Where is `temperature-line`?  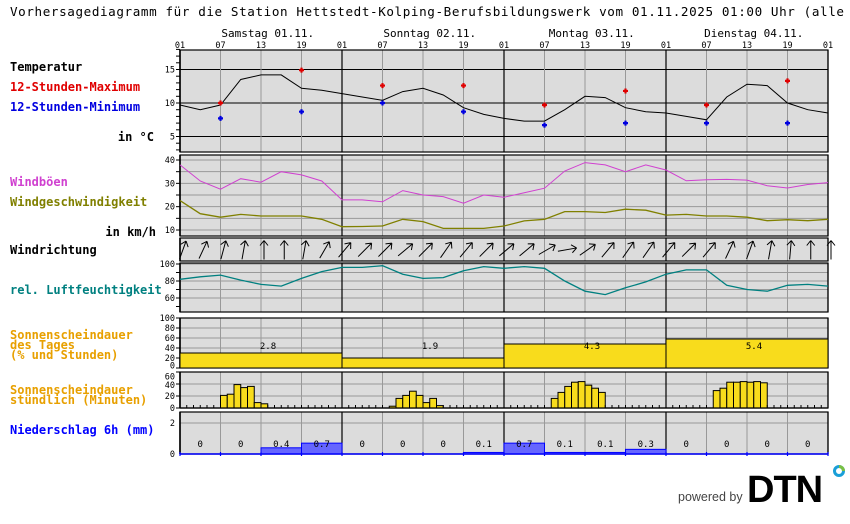
temperature-line is located at coordinates (504, 98).